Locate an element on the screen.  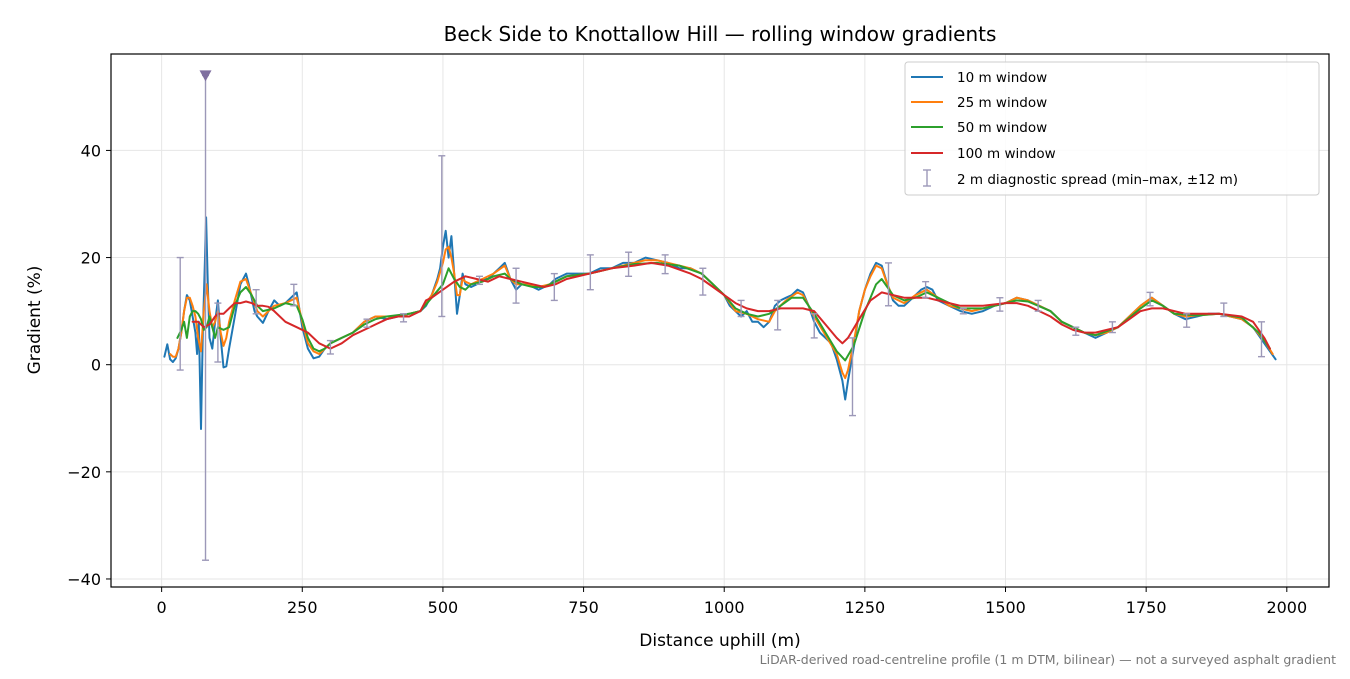
y-tick-label: 20 is located at coordinates (91, 258).